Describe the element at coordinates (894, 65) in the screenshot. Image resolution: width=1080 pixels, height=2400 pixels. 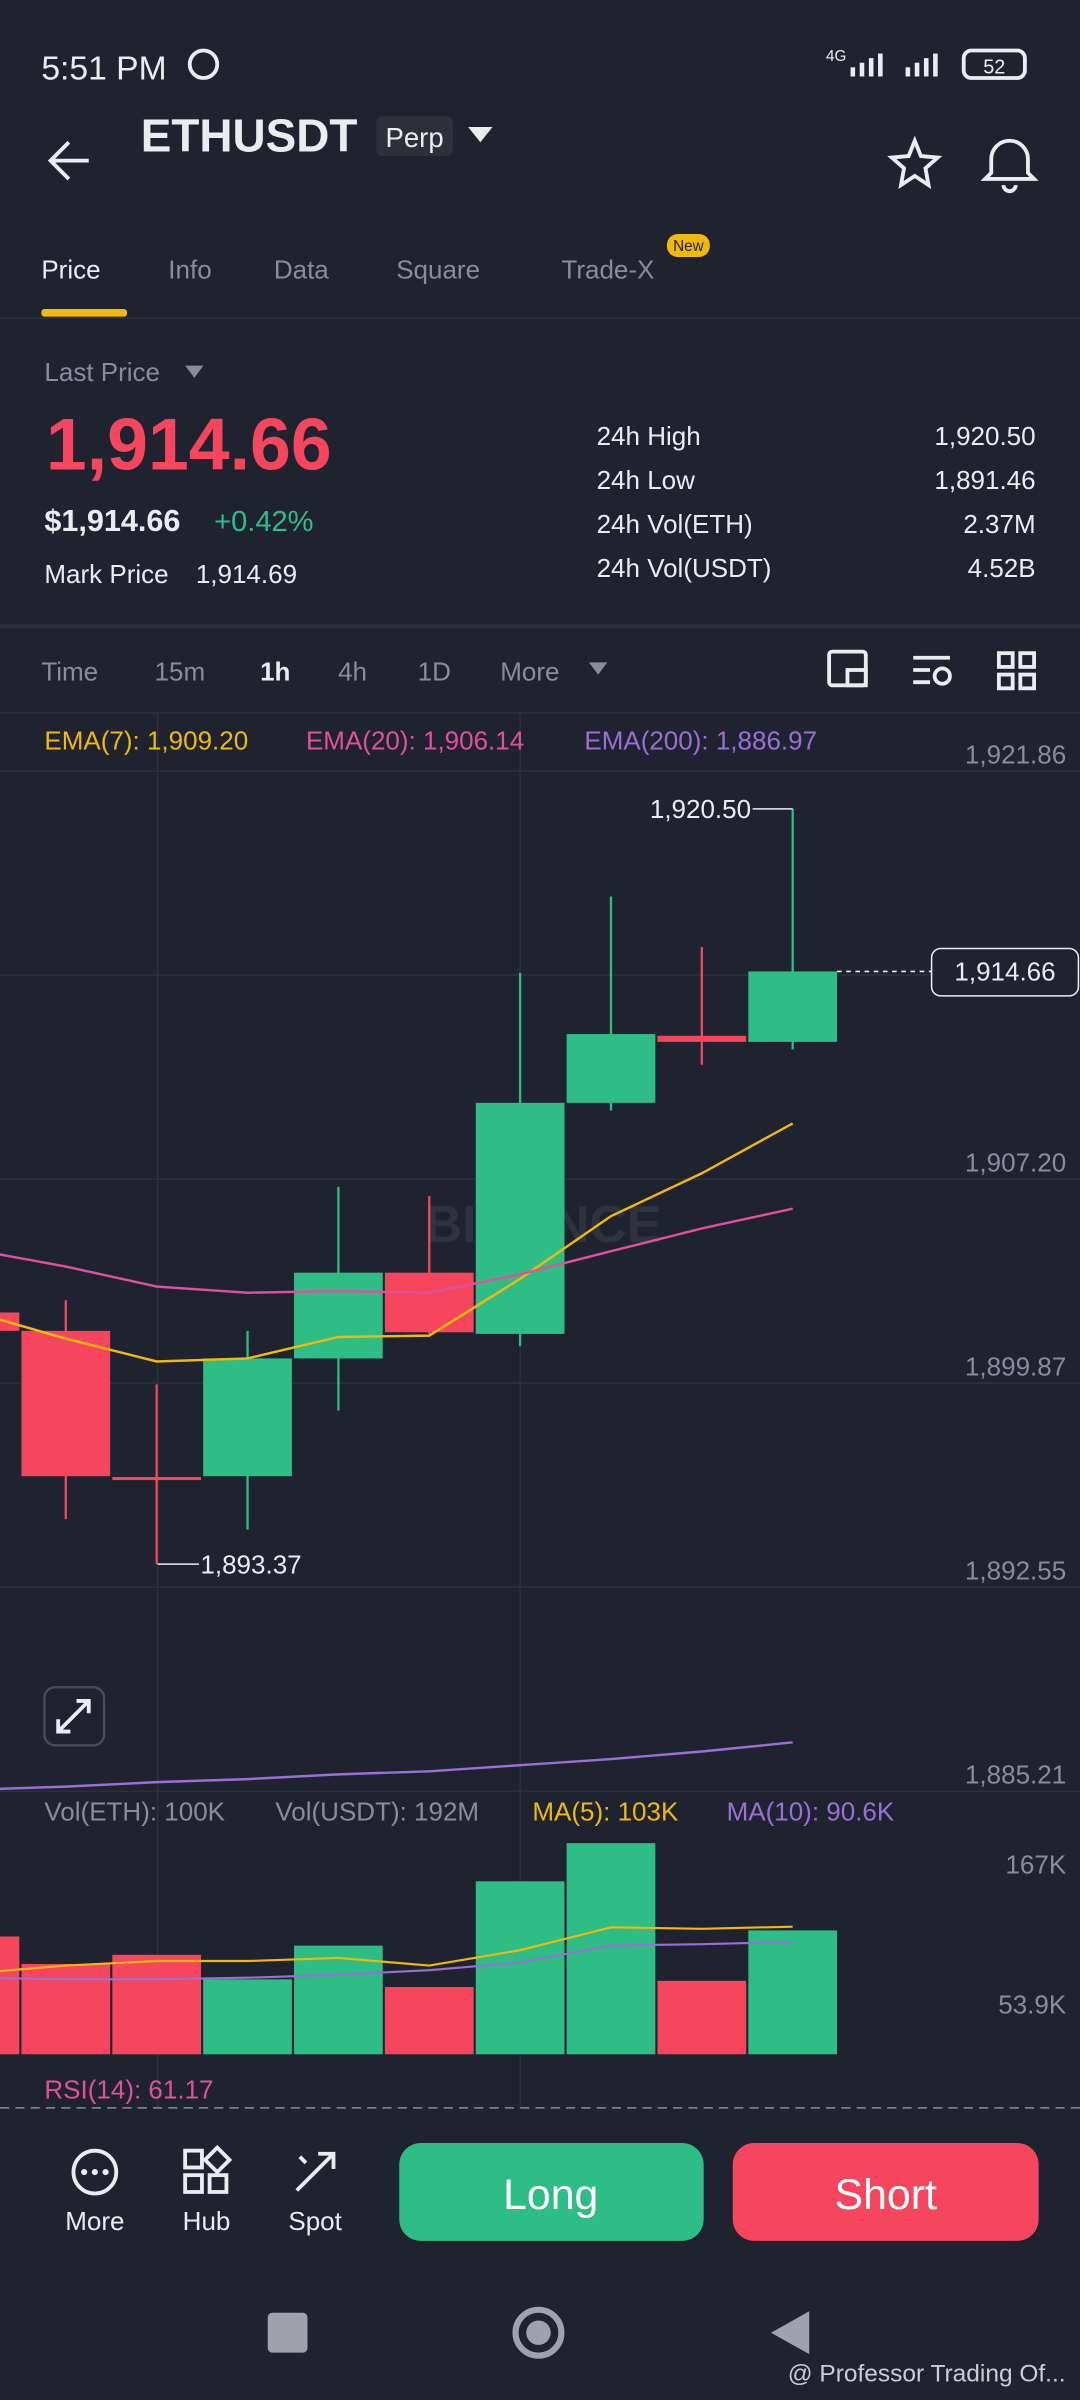
I see `signal-icon` at that location.